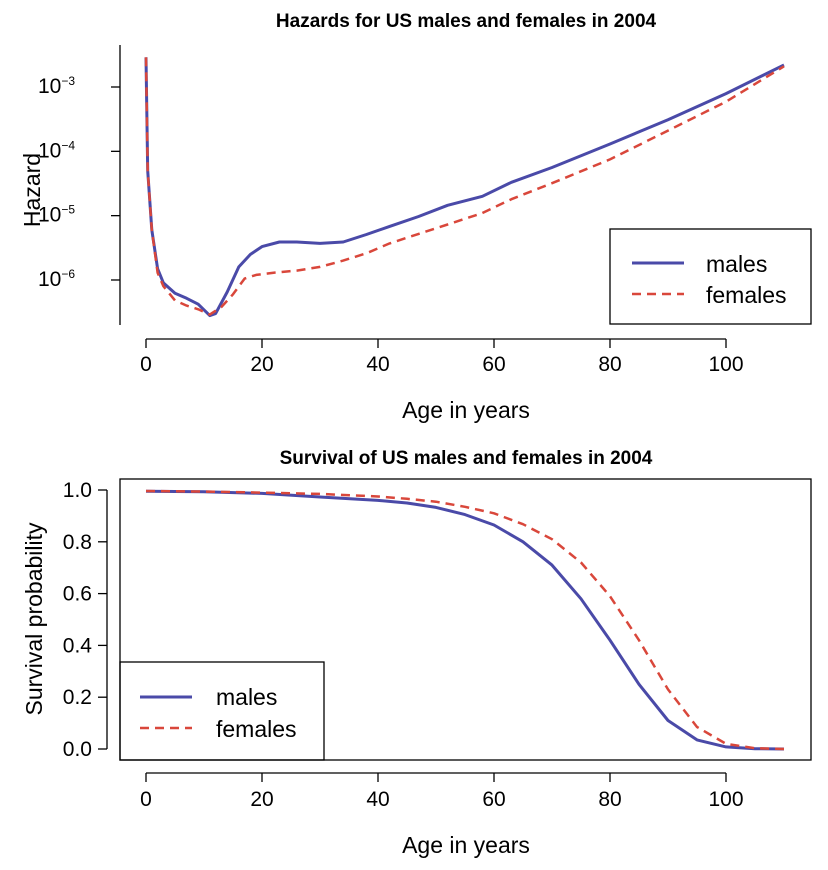 This screenshot has height=870, width=828. I want to click on survival-y-tick-label: 0.6, so click(77, 594).